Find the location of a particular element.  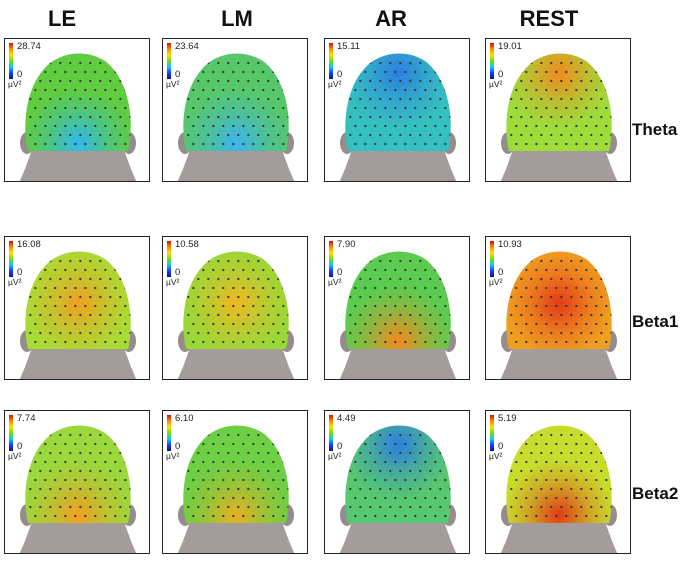

row-label-beta1: Beta1 is located at coordinates (655, 321).